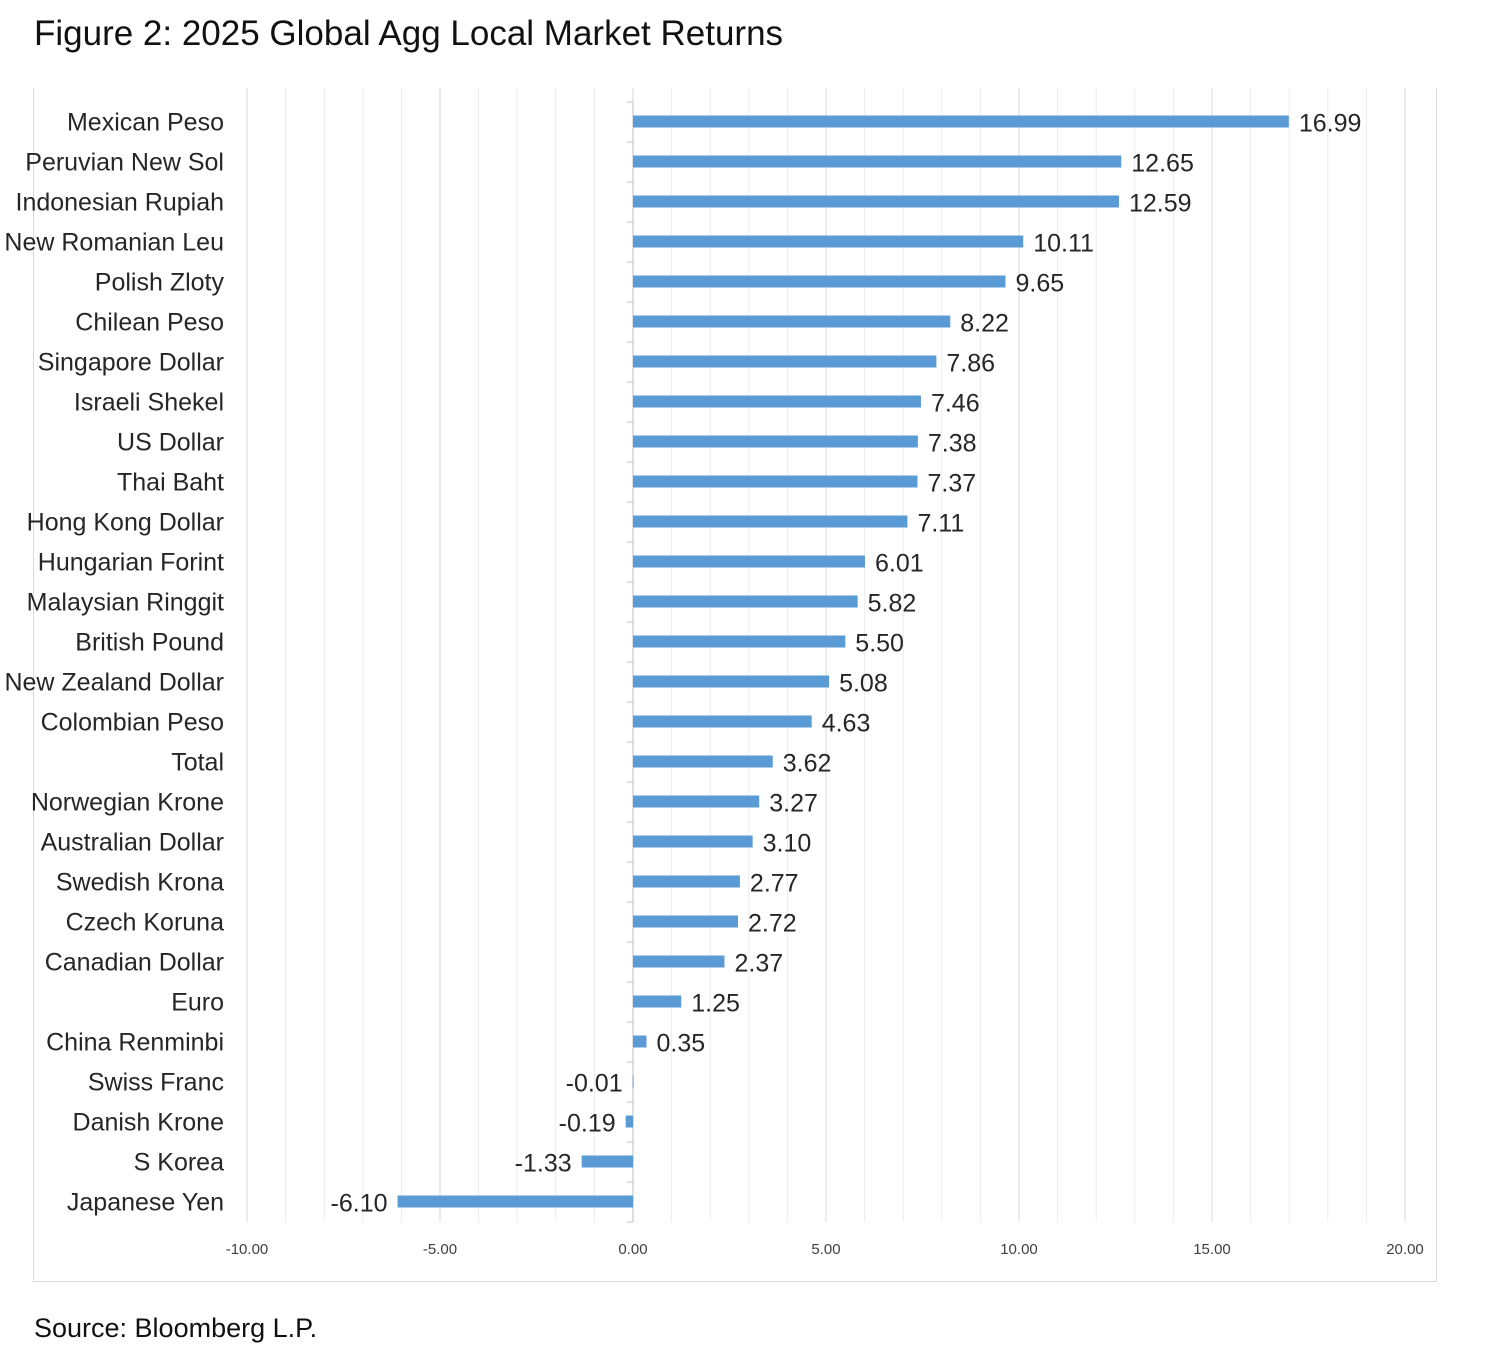 Image resolution: width=1496 pixels, height=1370 pixels. I want to click on category-label: Swiss Franc, so click(156, 1083).